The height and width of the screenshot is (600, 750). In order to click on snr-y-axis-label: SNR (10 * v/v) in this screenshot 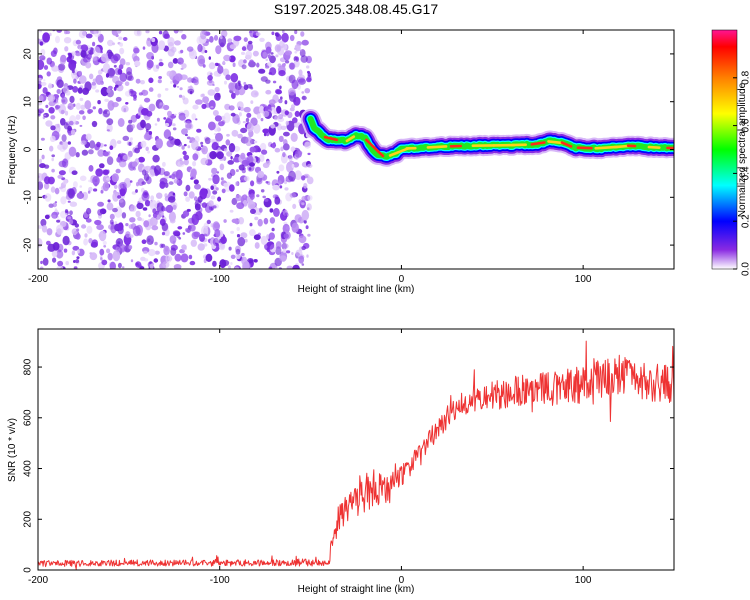, I will do `click(12, 450)`.